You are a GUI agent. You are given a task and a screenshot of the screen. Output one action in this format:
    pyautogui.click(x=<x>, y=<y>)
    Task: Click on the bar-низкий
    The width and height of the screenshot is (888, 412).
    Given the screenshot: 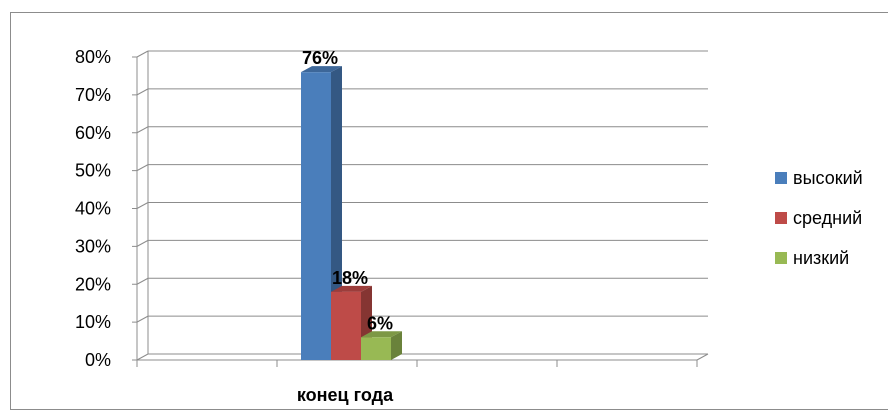 What is the action you would take?
    pyautogui.click(x=381, y=345)
    